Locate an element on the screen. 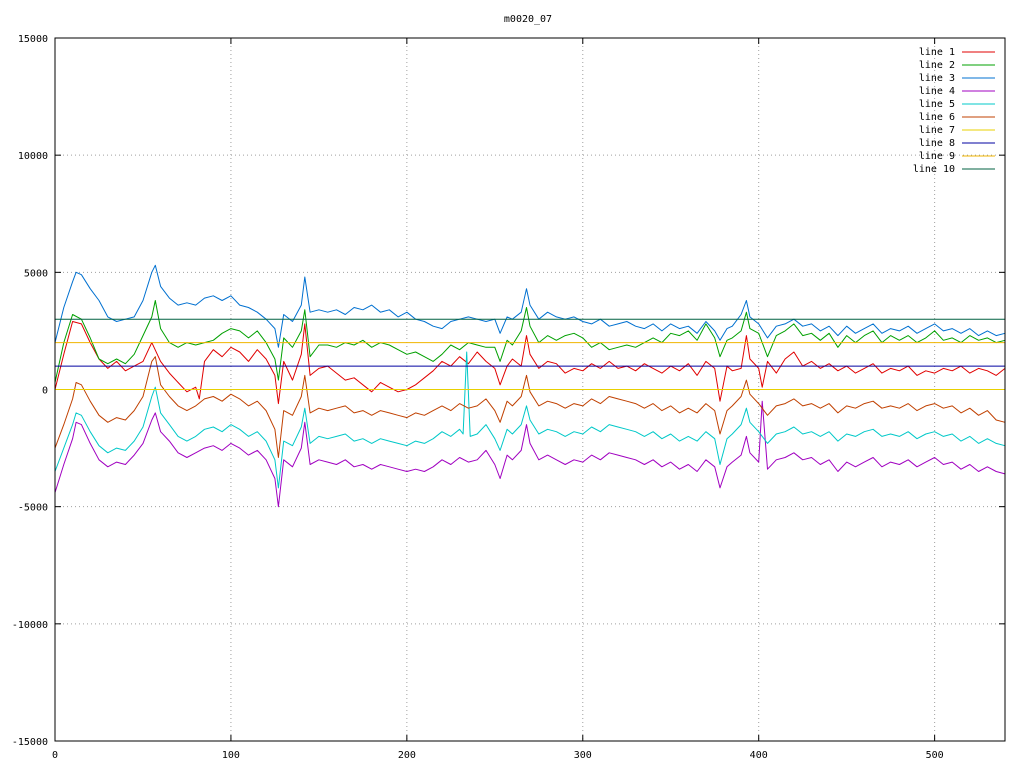 This screenshot has height=768, width=1024. legend-label: line 3 is located at coordinates (937, 78).